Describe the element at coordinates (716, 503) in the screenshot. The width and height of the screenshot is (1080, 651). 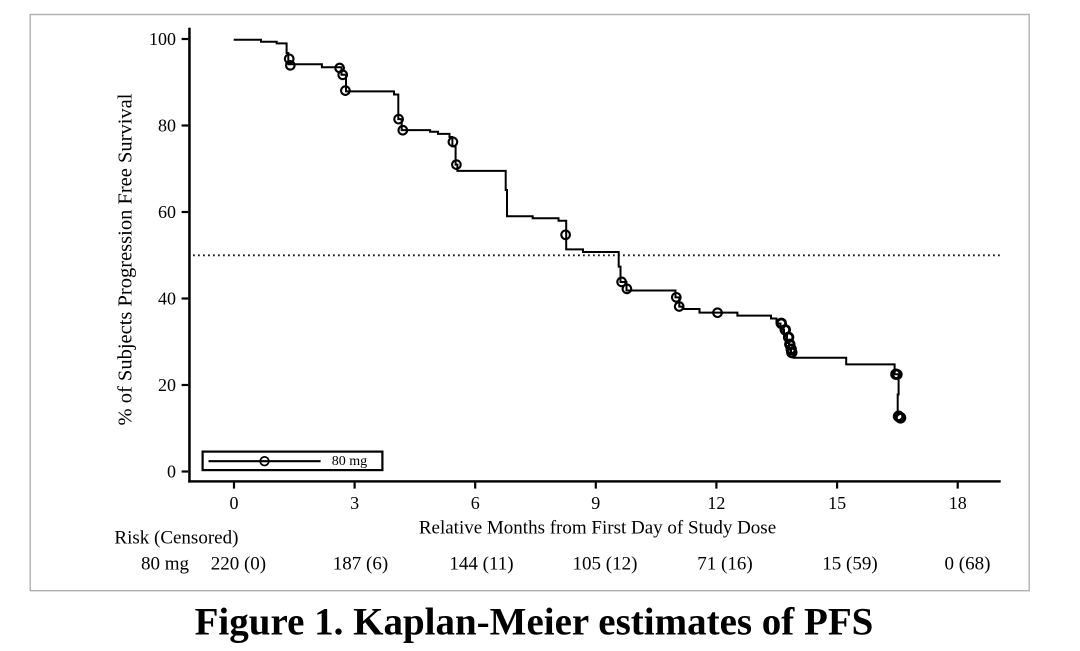
I see `svg-text: 12` at that location.